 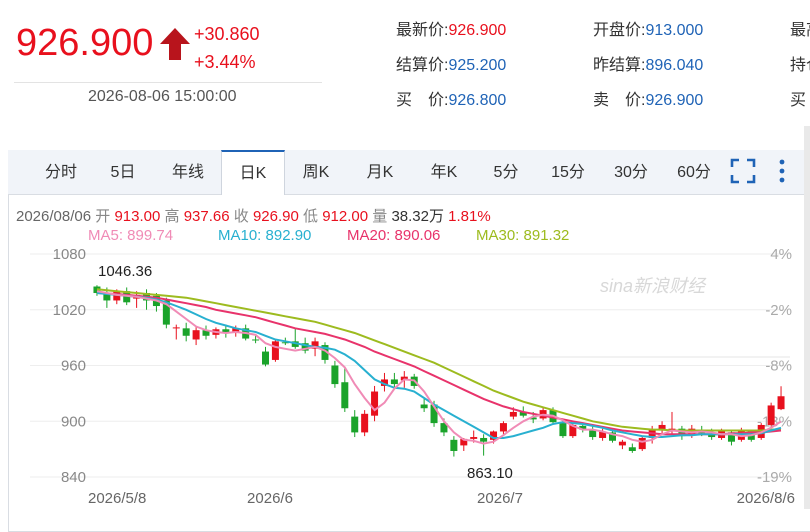 I want to click on quote-field-value: 925.200, so click(x=477, y=65).